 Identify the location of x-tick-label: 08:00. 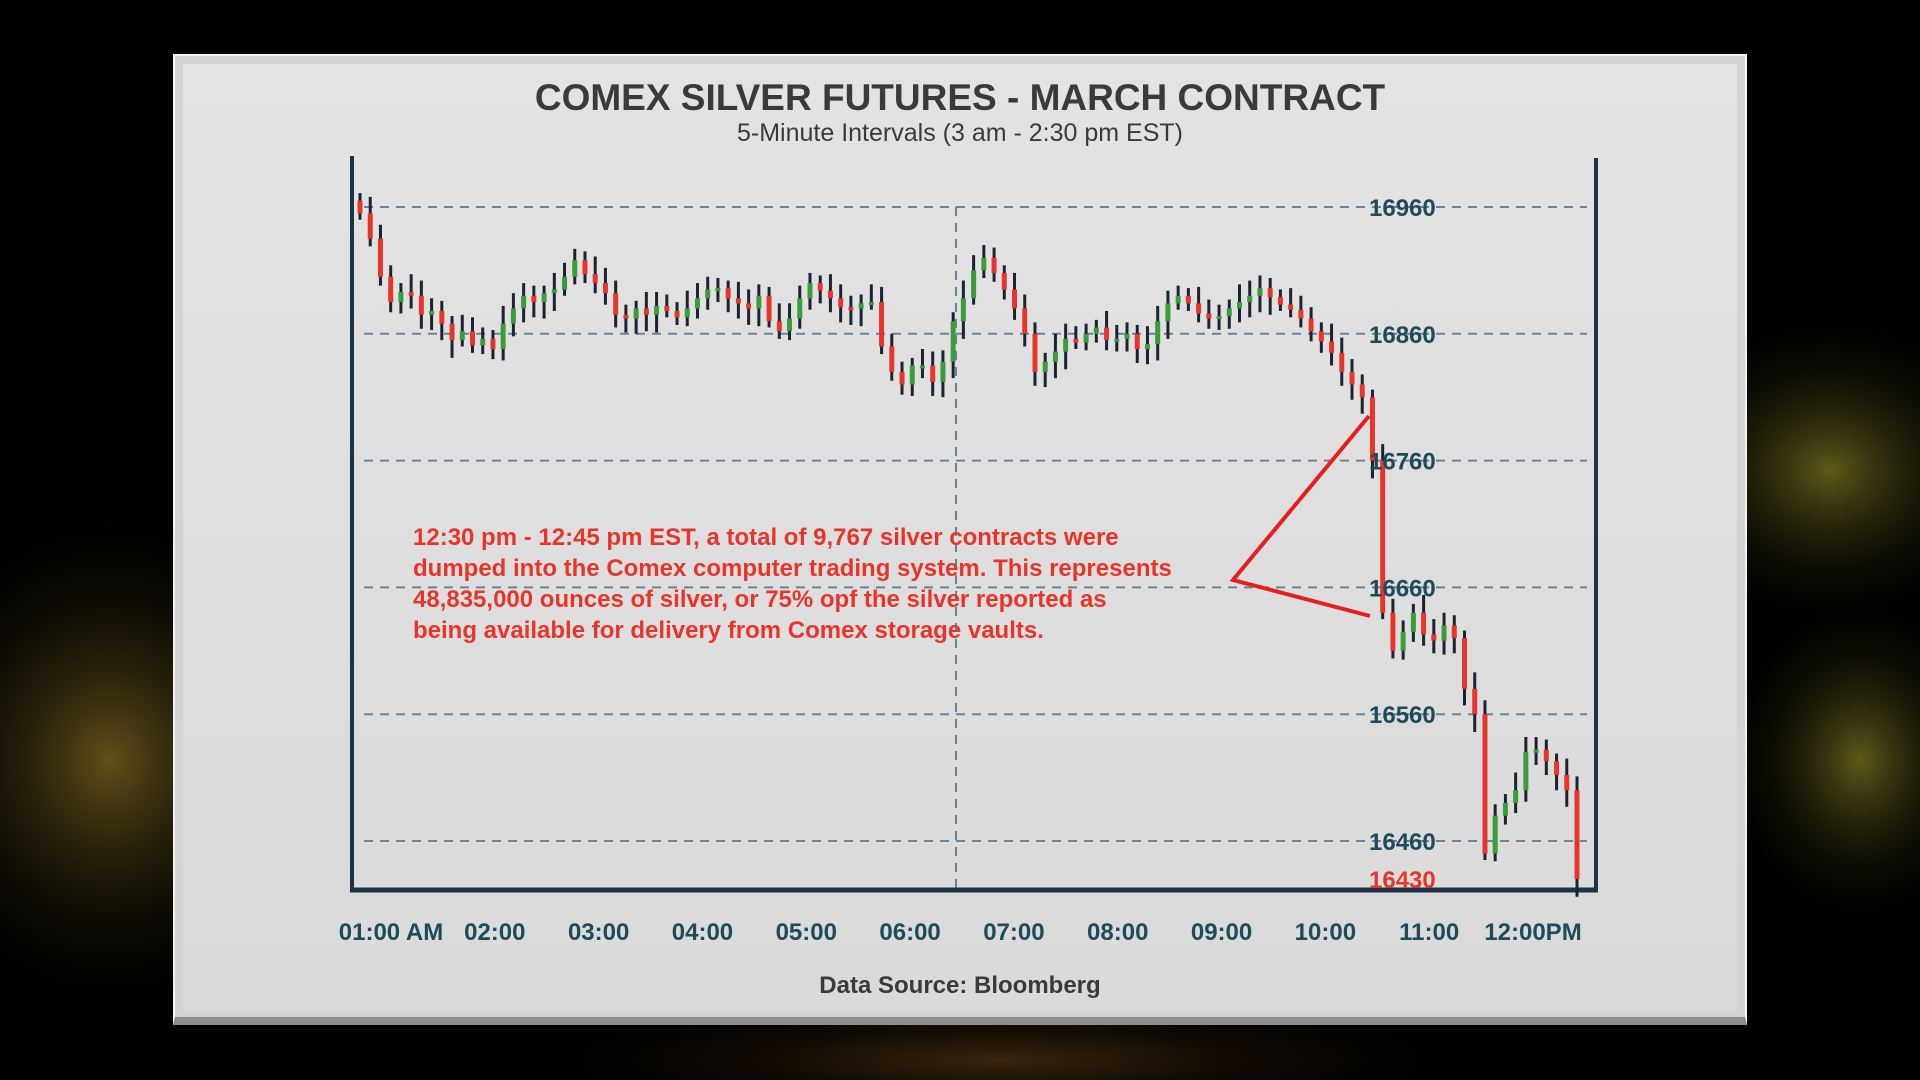
(1117, 932).